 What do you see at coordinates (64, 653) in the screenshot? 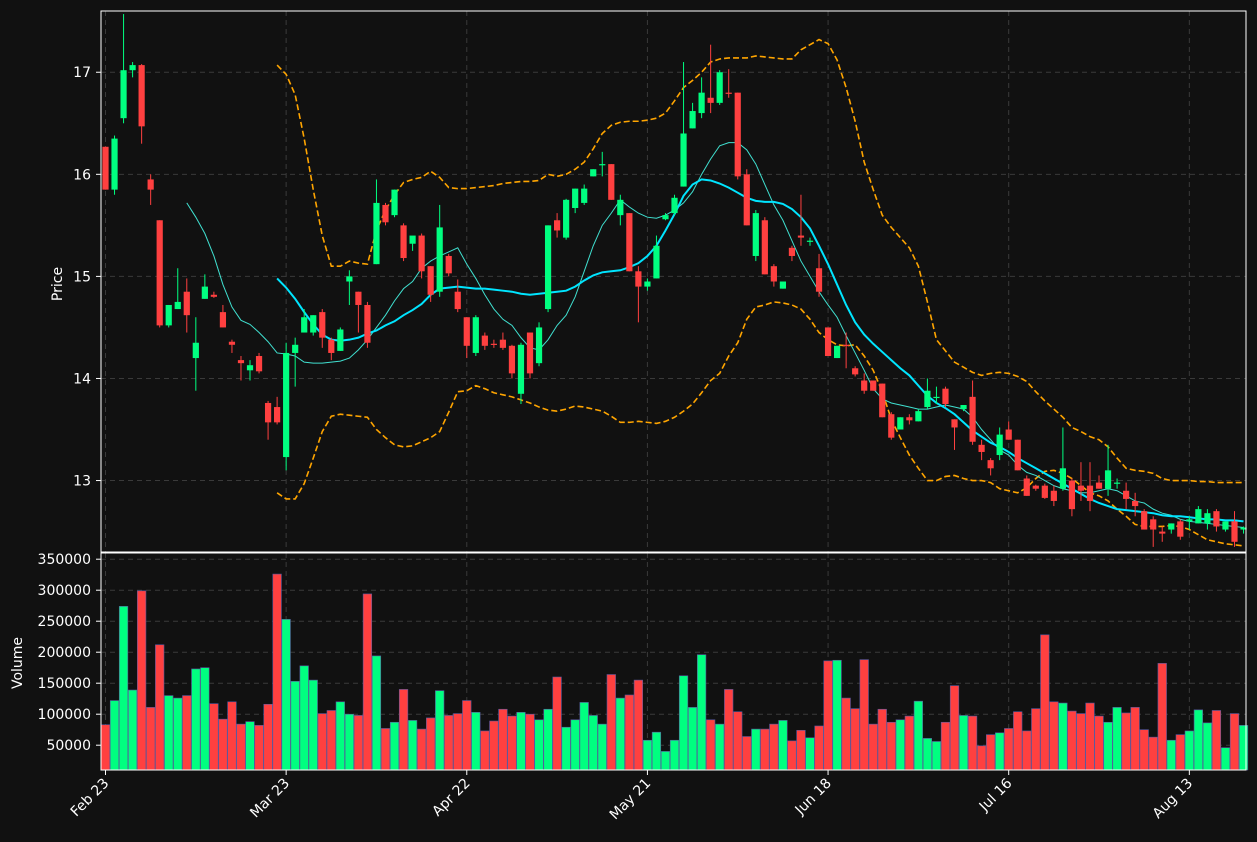
I see `volume-tick-label: 200000` at bounding box center [64, 653].